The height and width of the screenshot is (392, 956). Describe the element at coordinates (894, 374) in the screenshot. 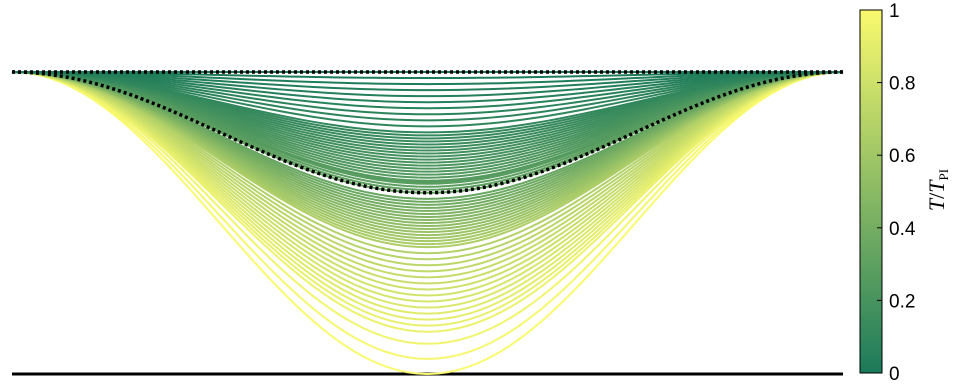

I see `colorbar-tick-label: 0` at that location.